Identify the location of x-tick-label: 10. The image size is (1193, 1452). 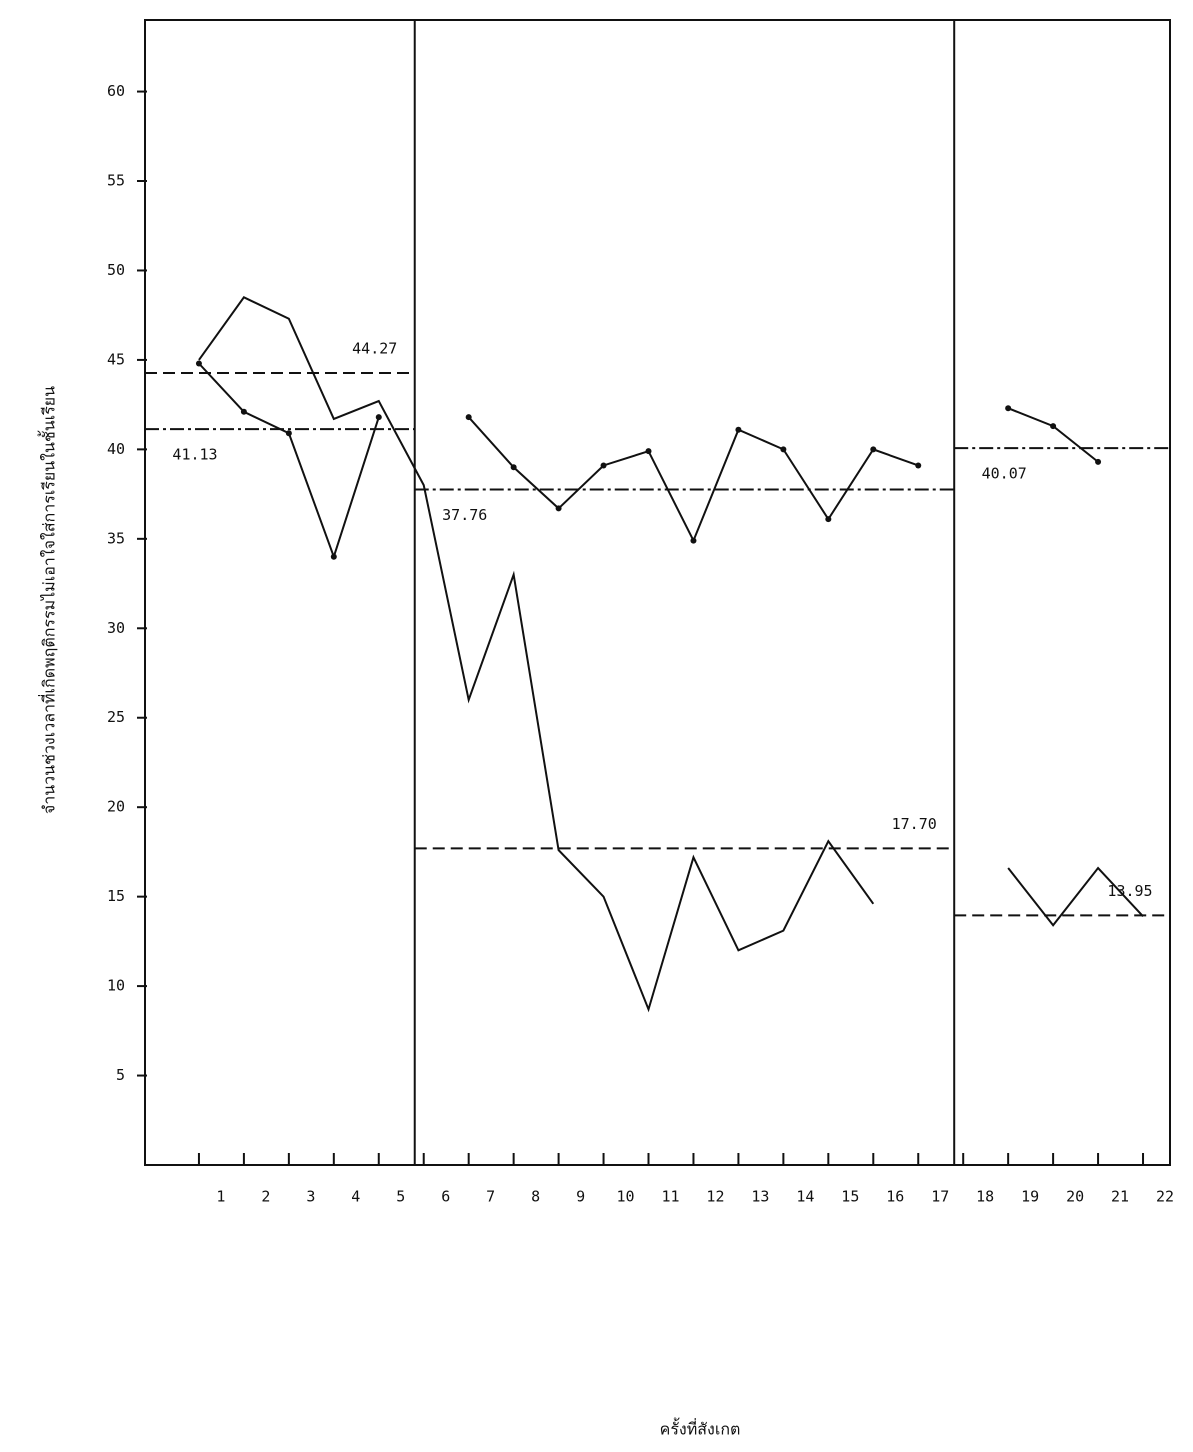
(626, 1197).